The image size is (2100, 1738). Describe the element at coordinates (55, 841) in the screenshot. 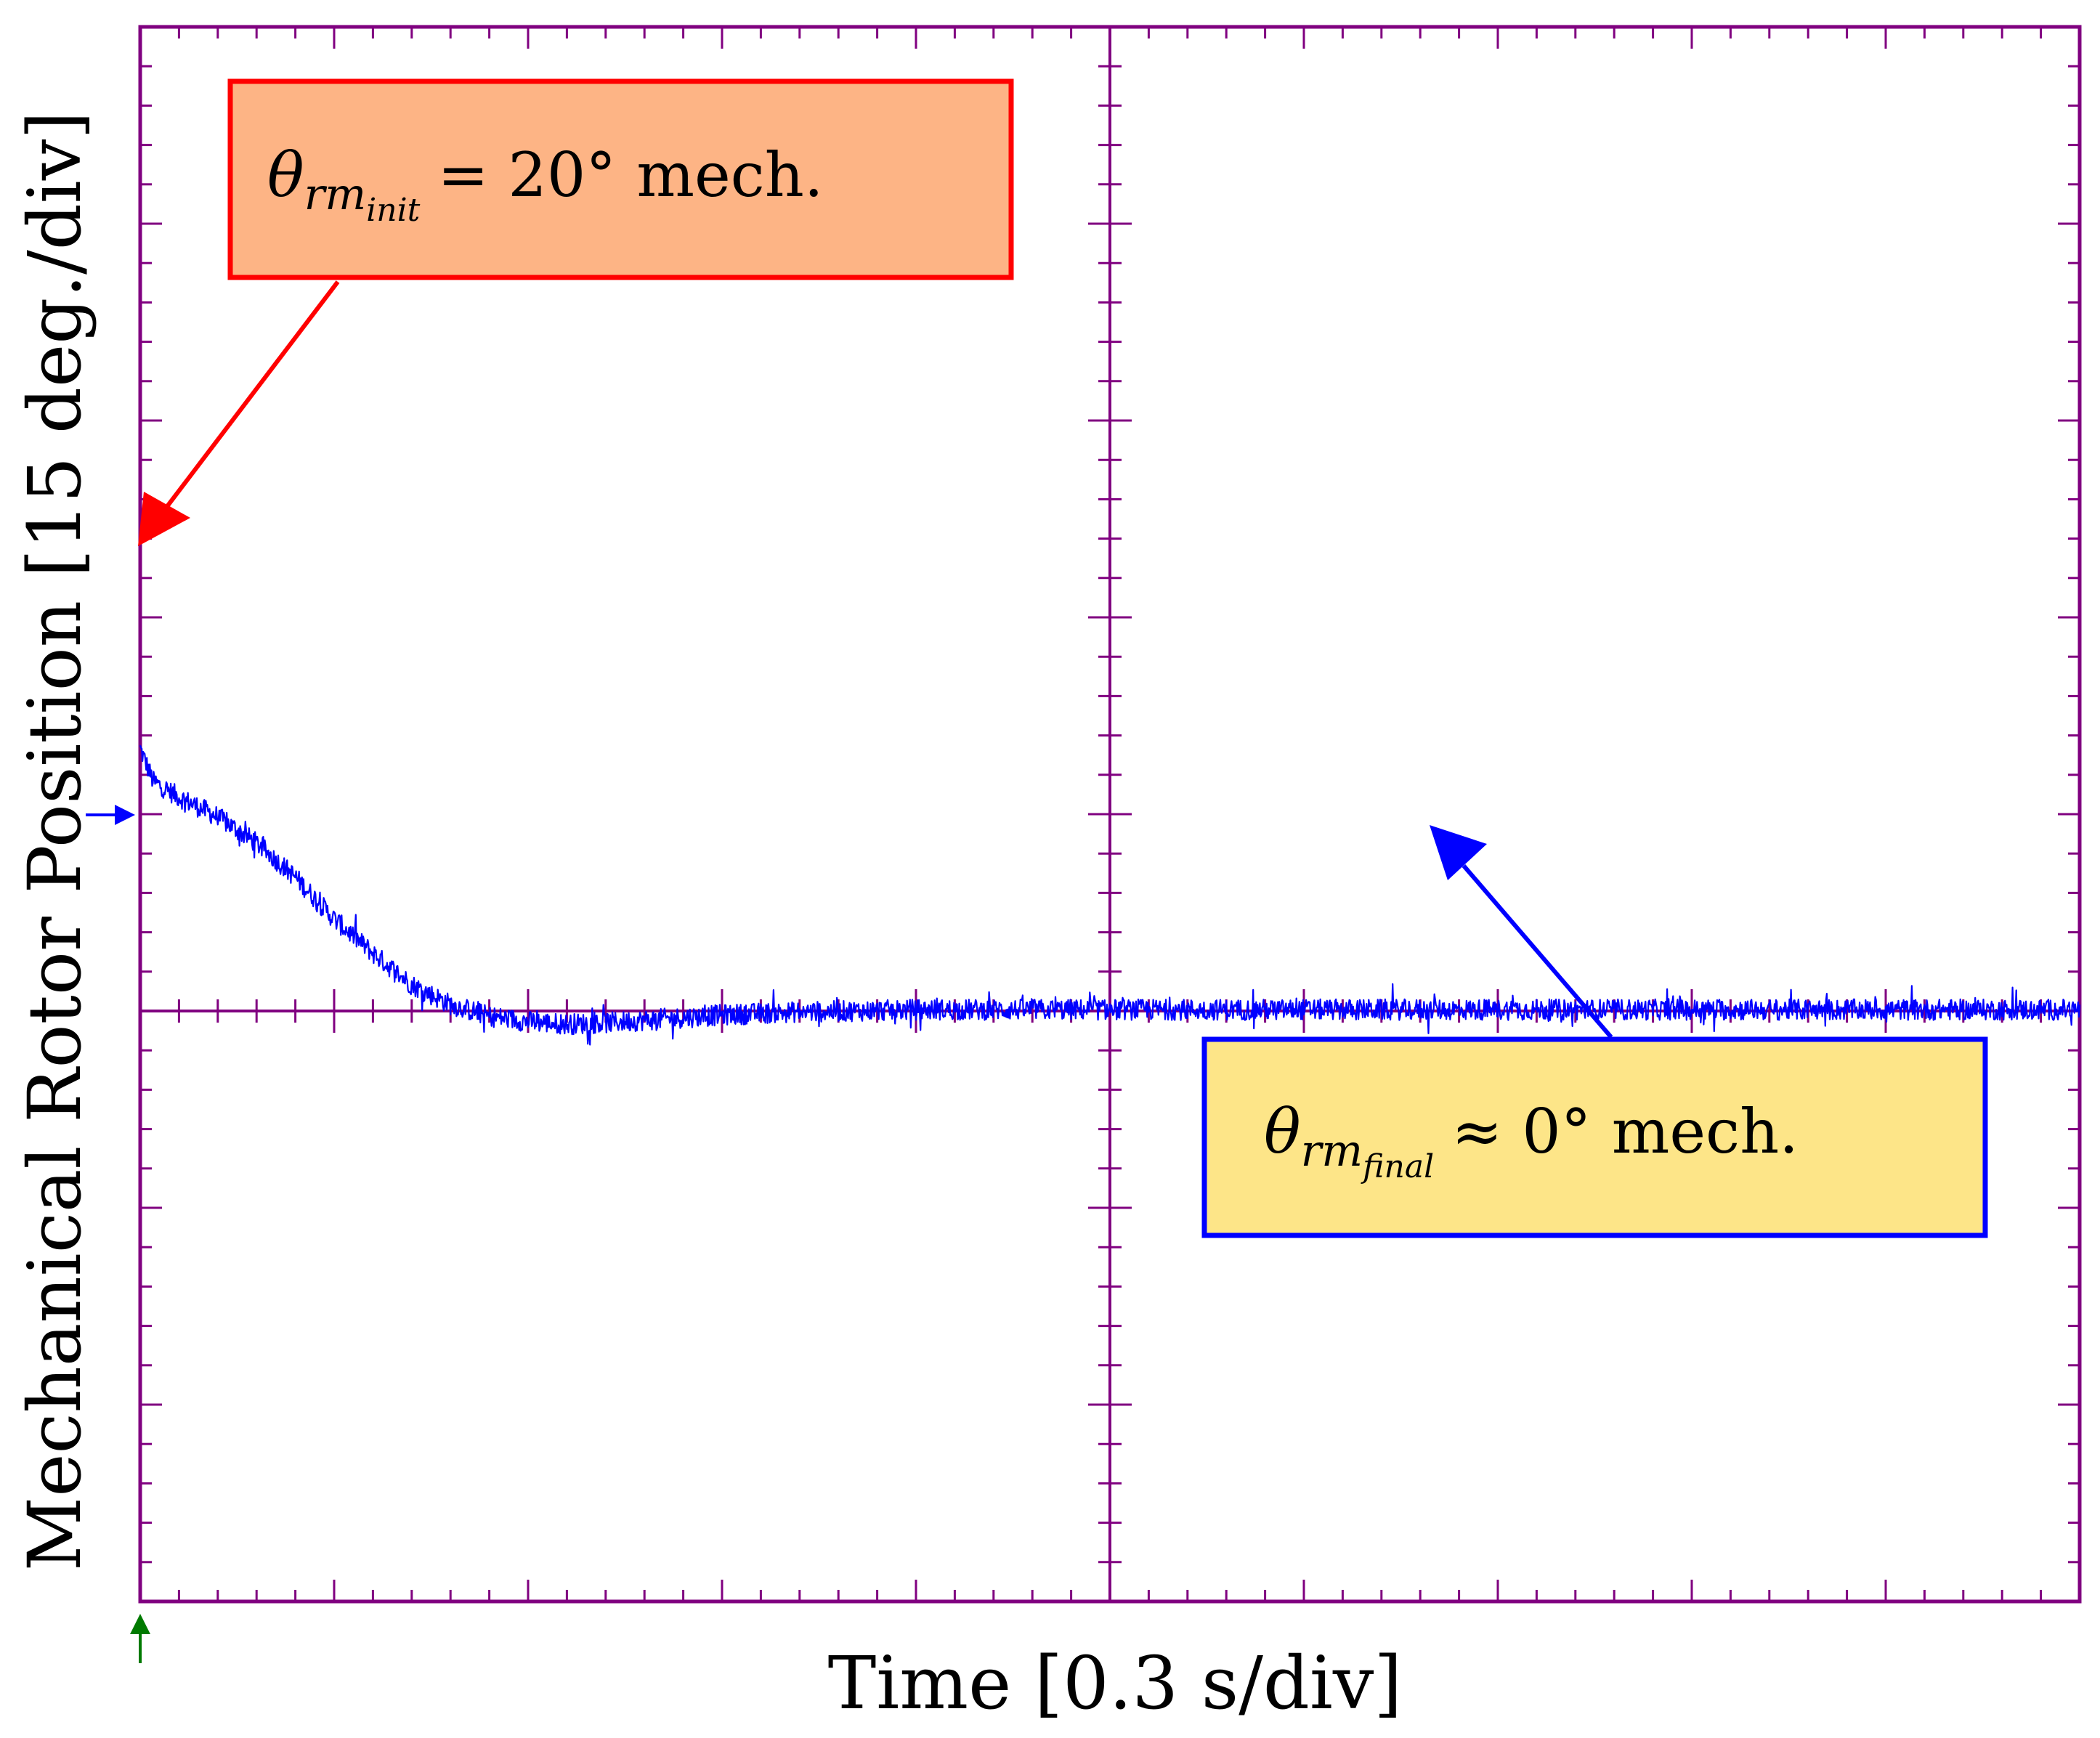

I see `y-axis-label: Mechanical Rotor Position [15 deg./div]` at that location.